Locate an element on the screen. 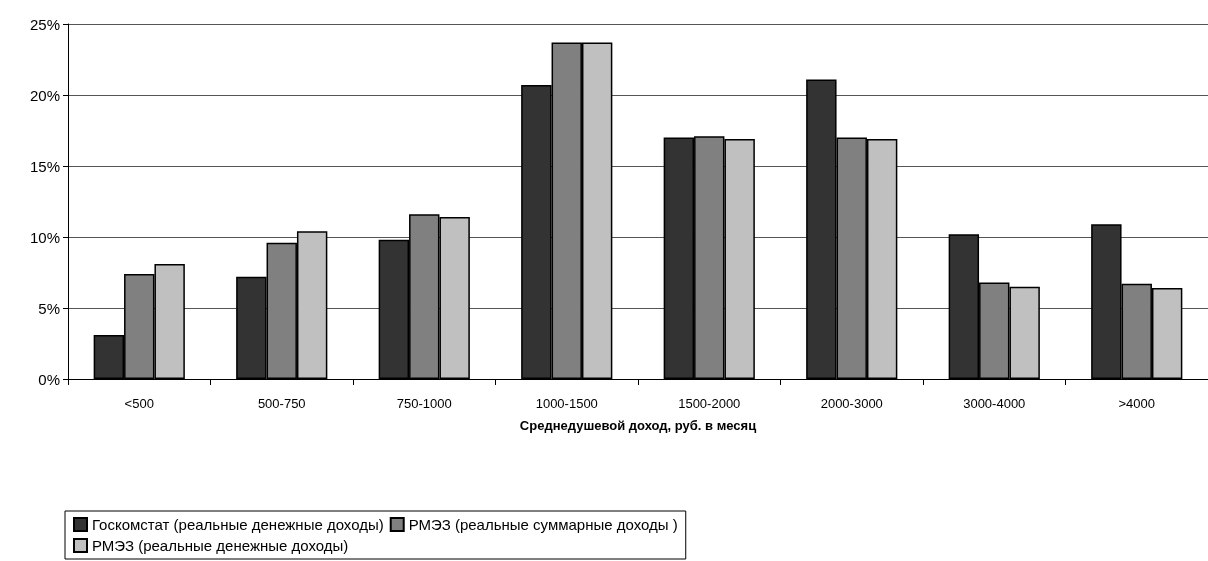  y-tick-label: 5% is located at coordinates (49, 308).